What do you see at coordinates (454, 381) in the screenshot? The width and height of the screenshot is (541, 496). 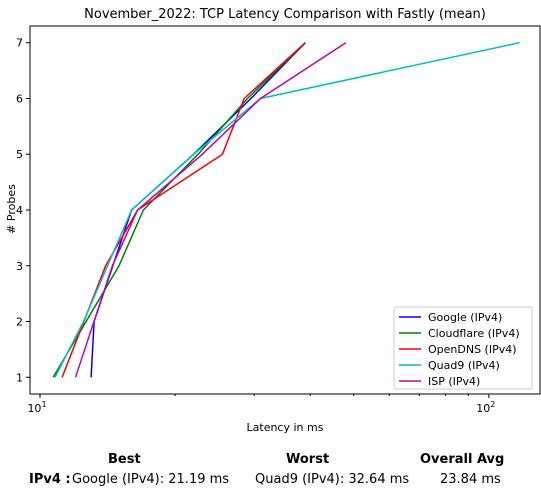 I see `legend-entry-4: ISP (IPv4)` at bounding box center [454, 381].